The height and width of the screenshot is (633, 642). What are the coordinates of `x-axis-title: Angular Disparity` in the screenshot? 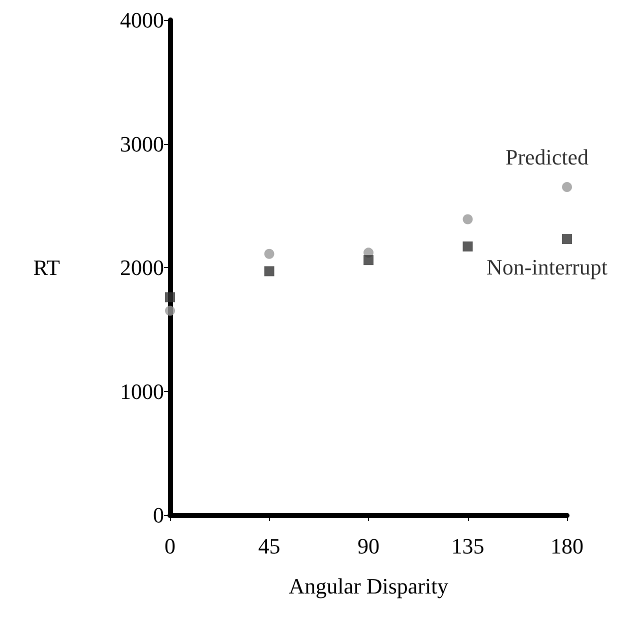 It's located at (368, 586).